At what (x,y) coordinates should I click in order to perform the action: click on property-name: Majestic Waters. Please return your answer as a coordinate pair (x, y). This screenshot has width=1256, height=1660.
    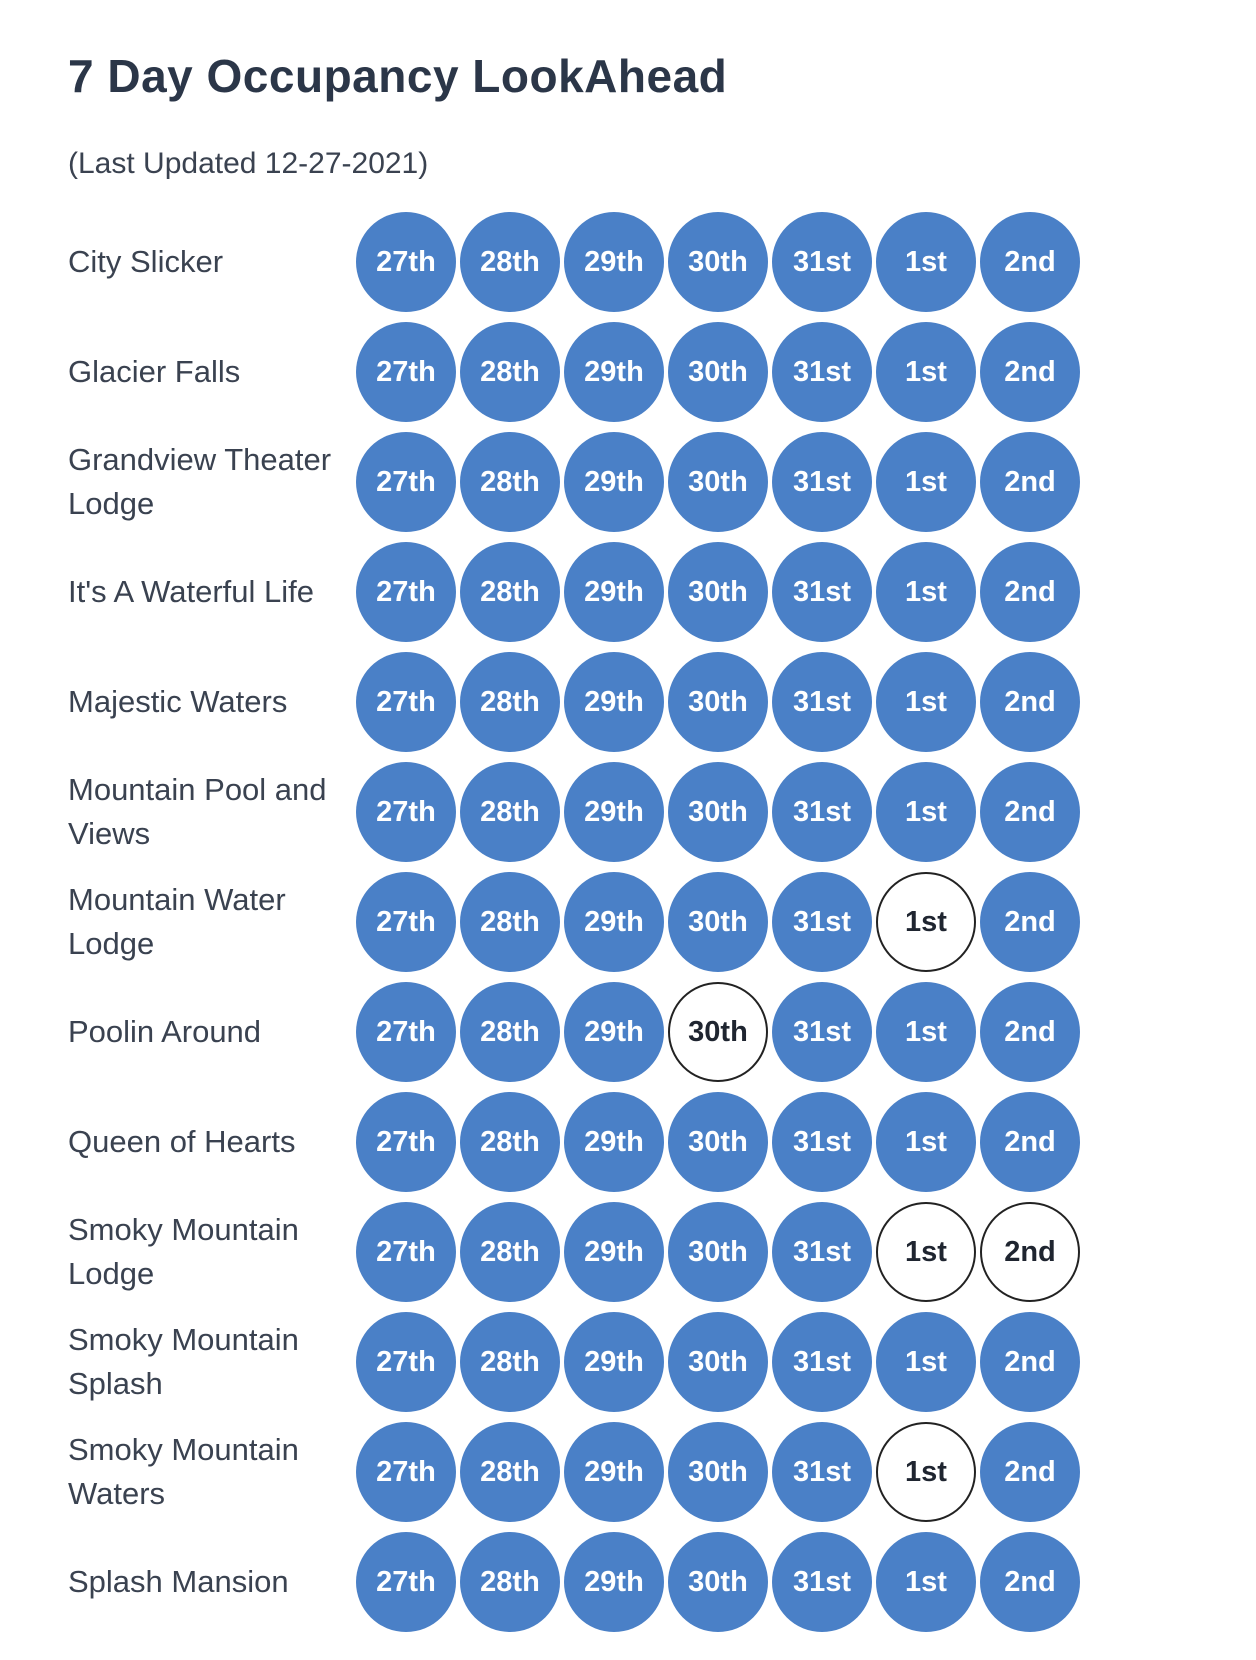
    Looking at the image, I should click on (178, 701).